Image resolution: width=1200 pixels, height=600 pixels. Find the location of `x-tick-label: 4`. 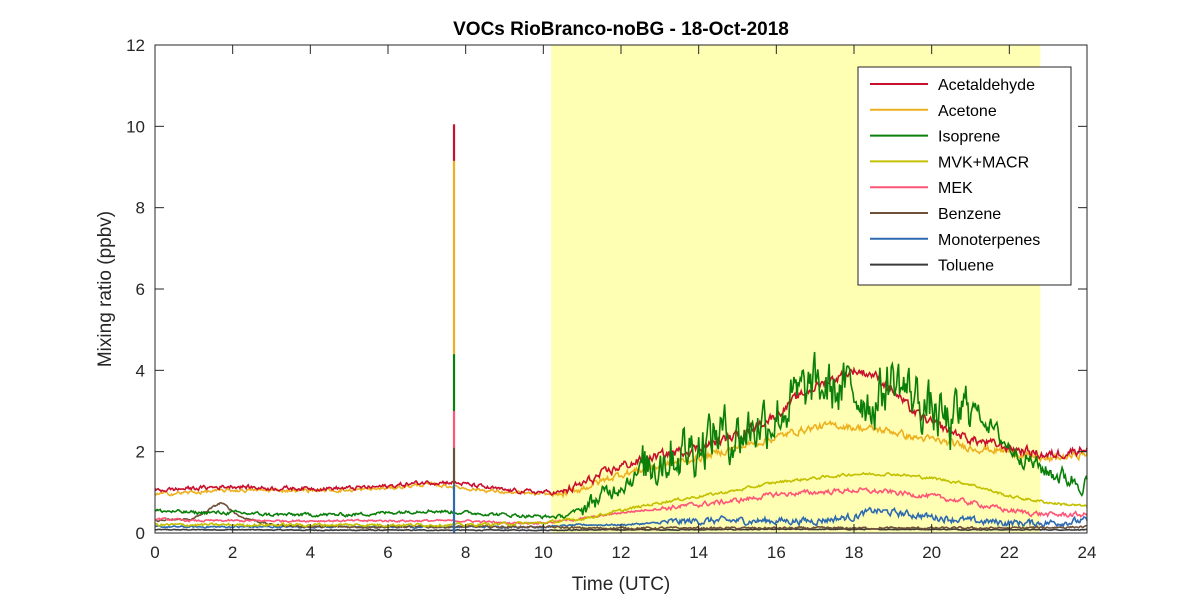

x-tick-label: 4 is located at coordinates (310, 552).